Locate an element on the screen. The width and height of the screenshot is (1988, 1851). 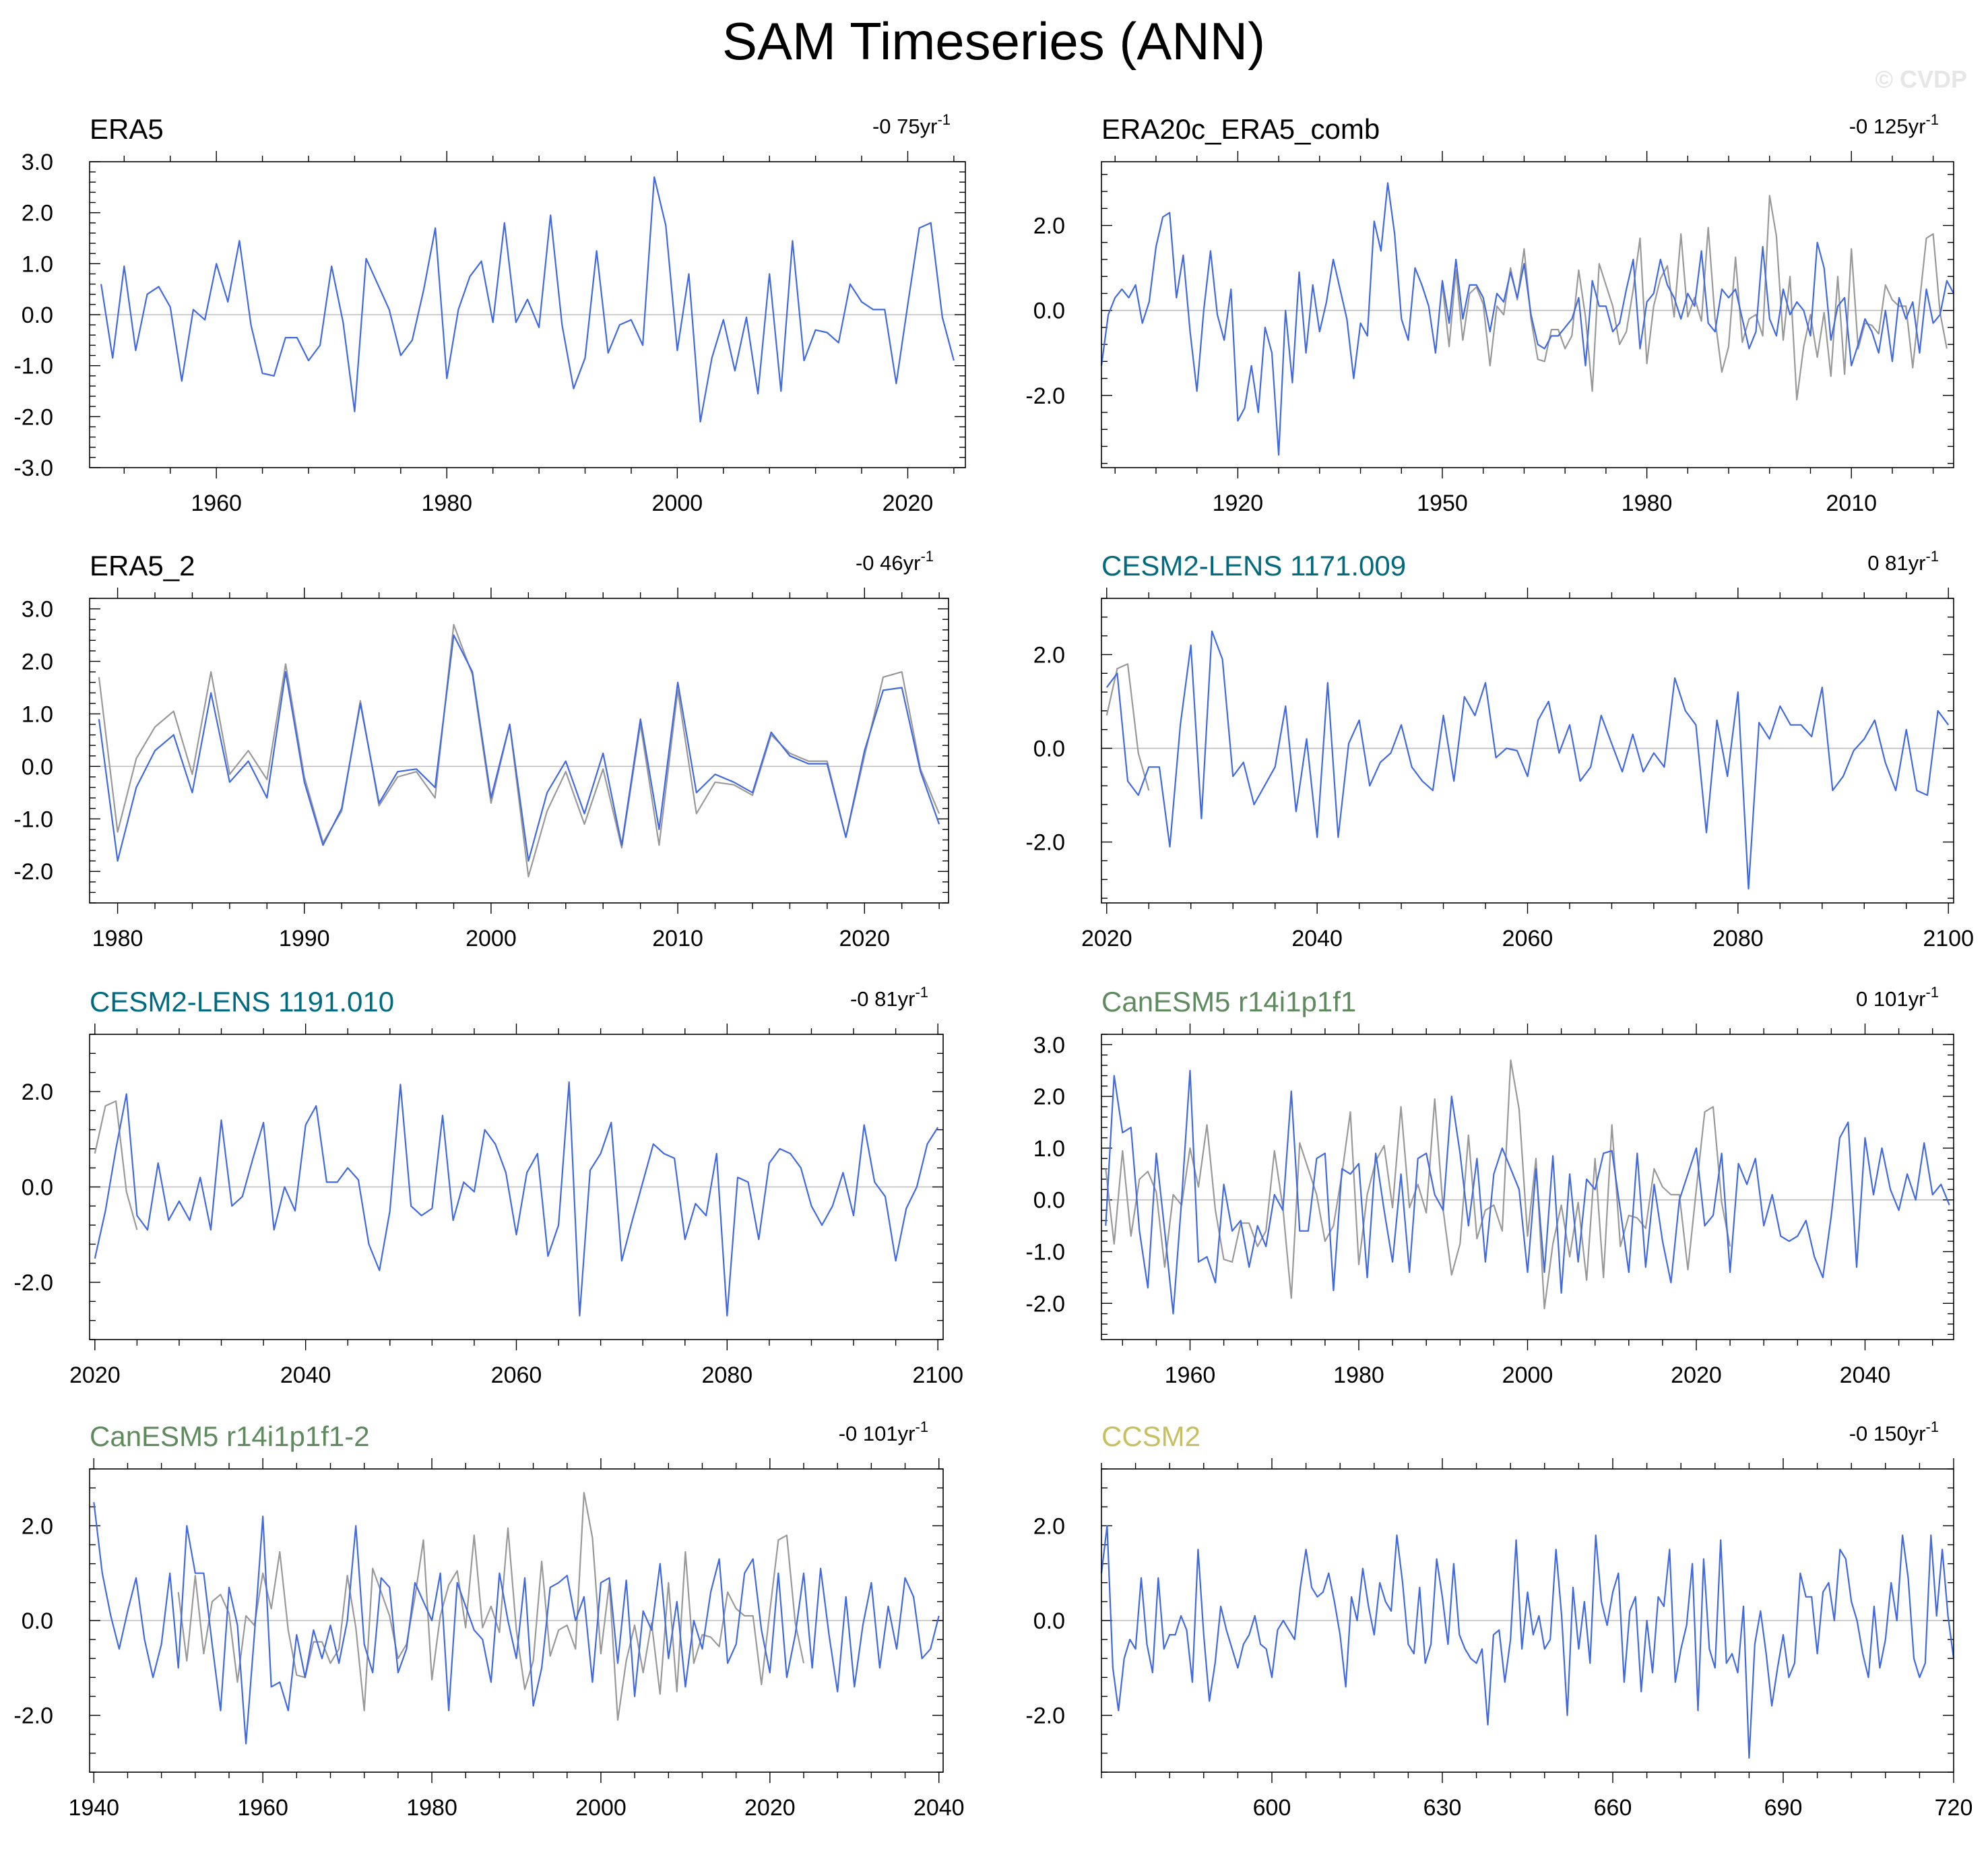
x-tick-label: 1920 is located at coordinates (1239, 504).